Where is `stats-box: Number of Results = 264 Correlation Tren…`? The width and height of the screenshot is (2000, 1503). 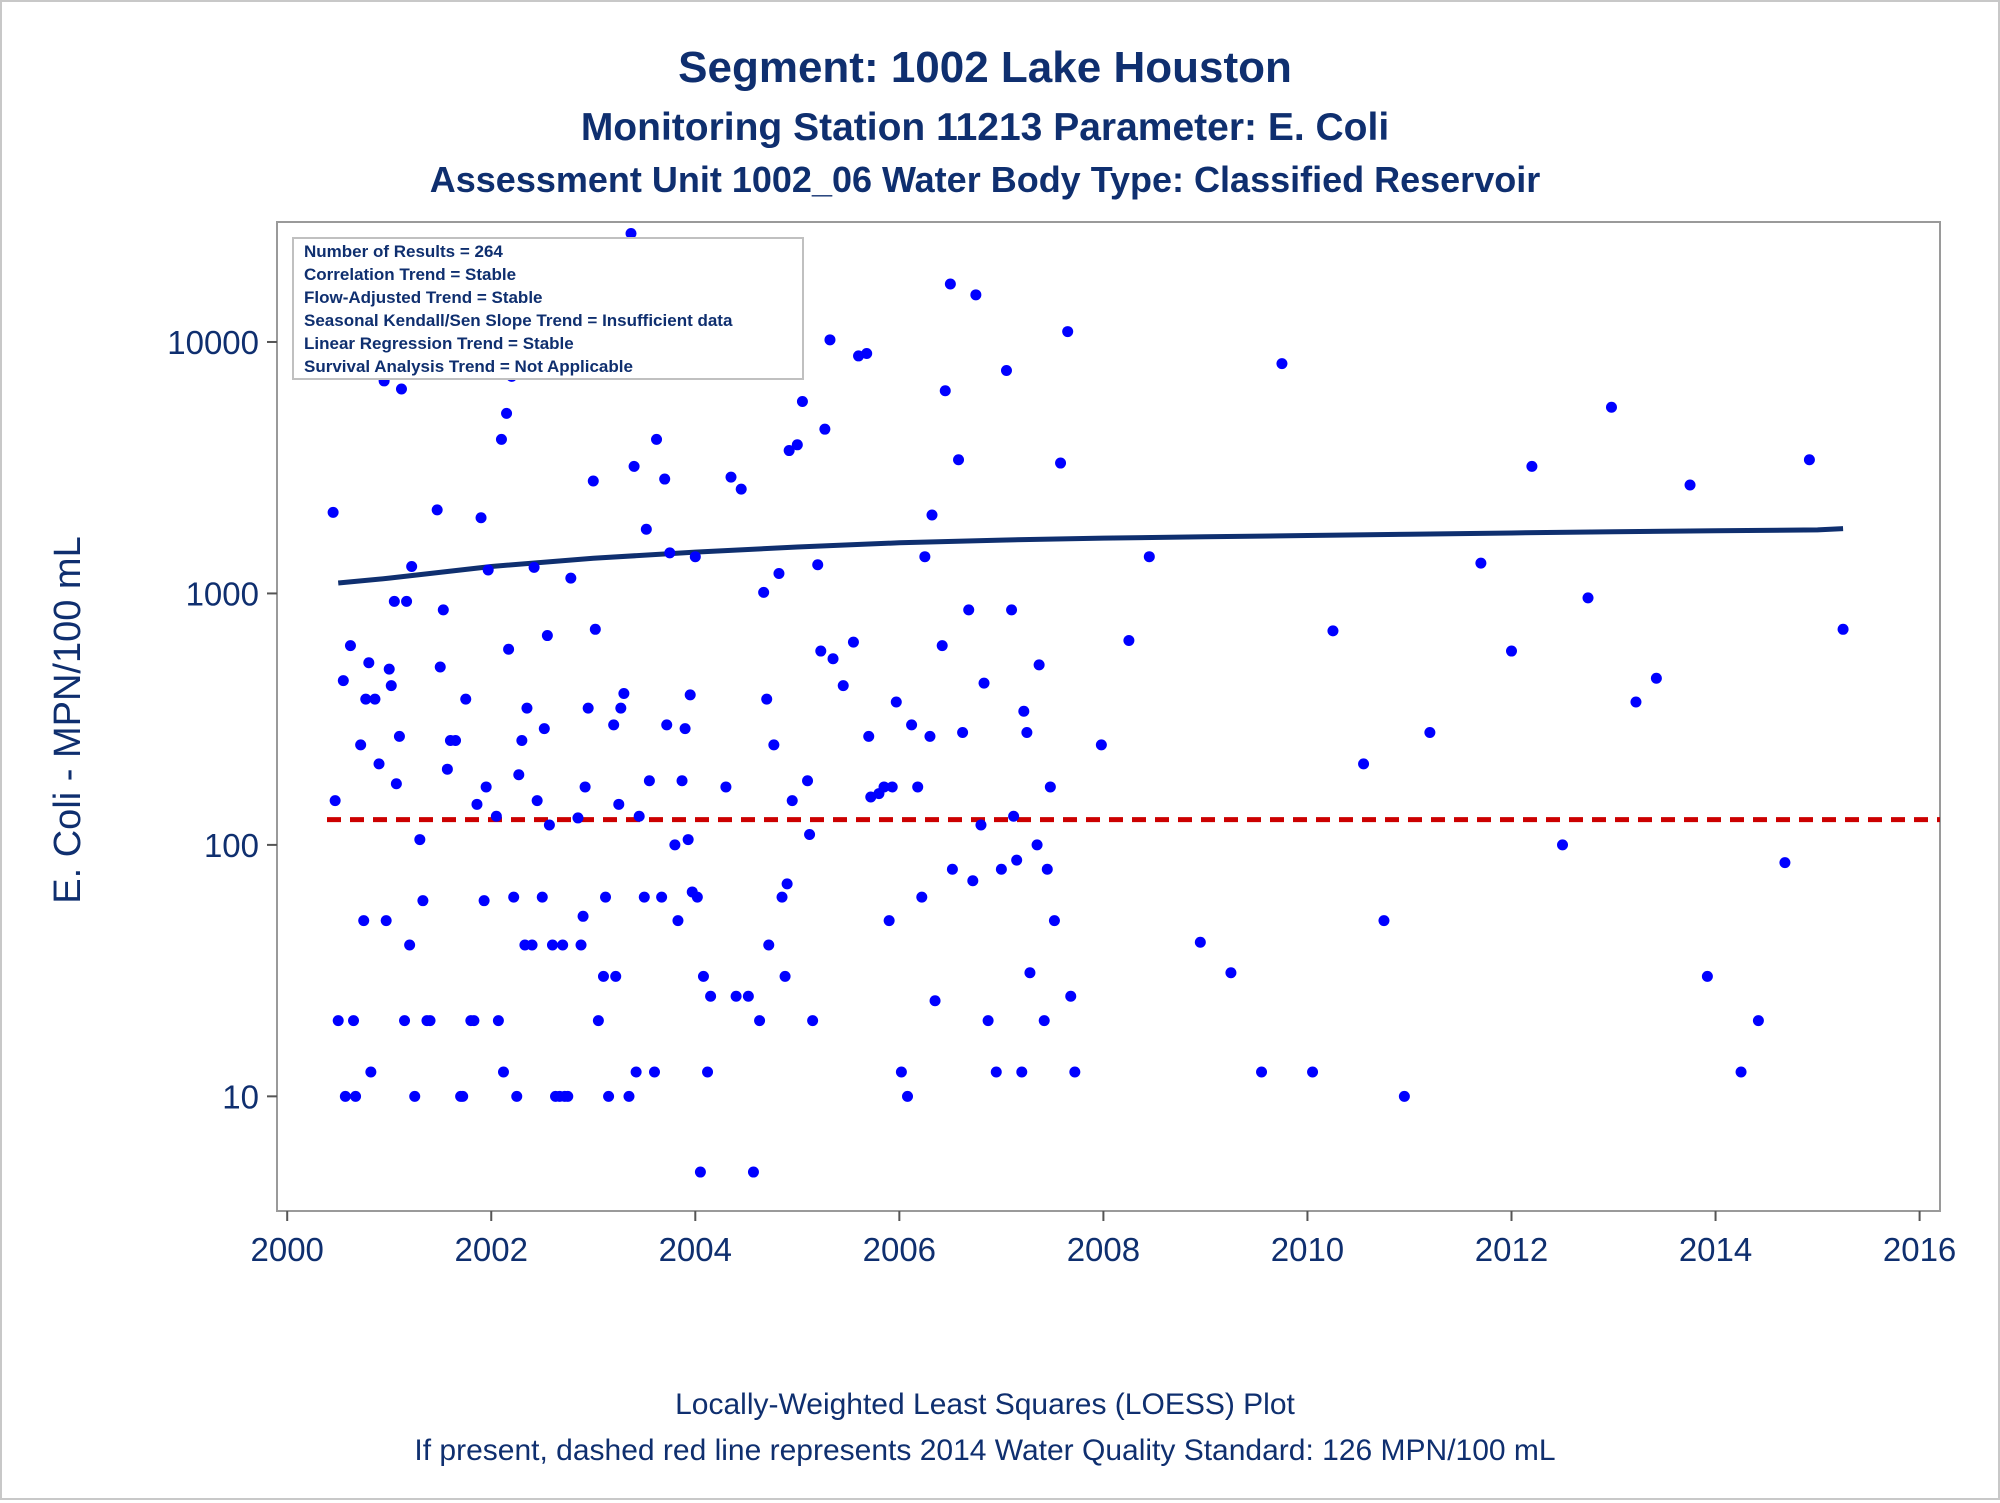
stats-box: Number of Results = 264 Correlation Tren… is located at coordinates (548, 308).